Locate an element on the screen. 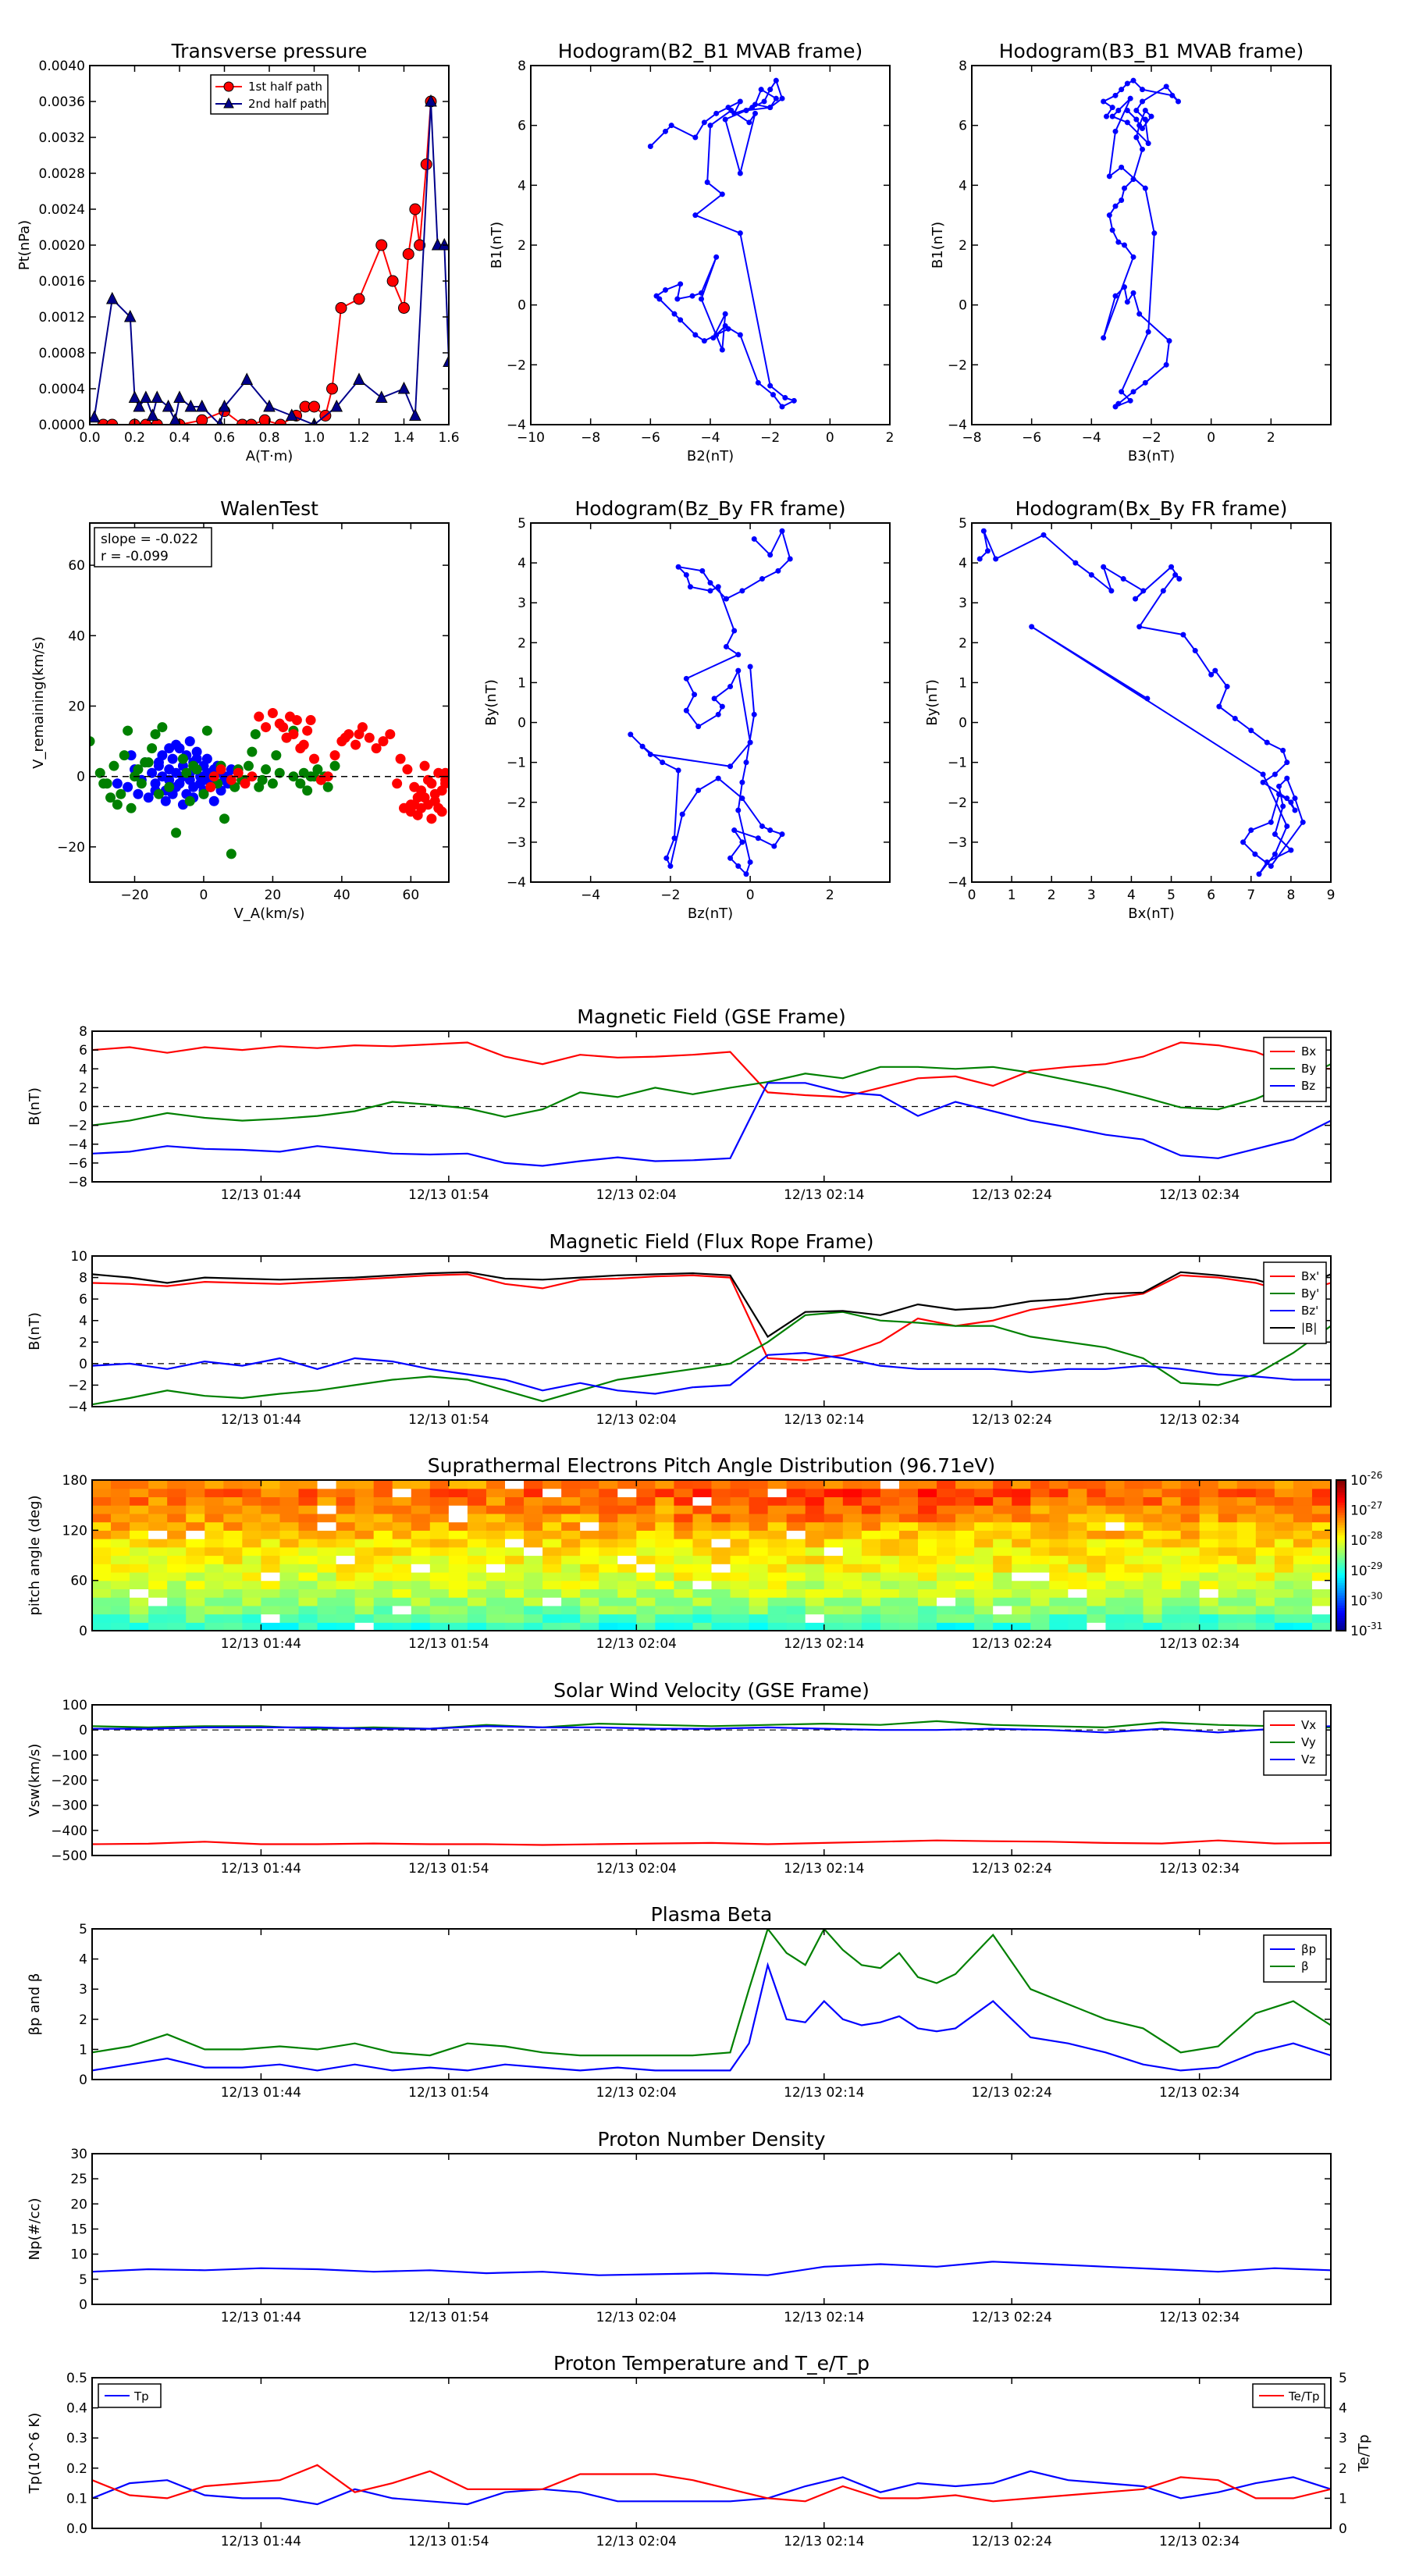  chart-title: Plasma Beta is located at coordinates (712, 1915).